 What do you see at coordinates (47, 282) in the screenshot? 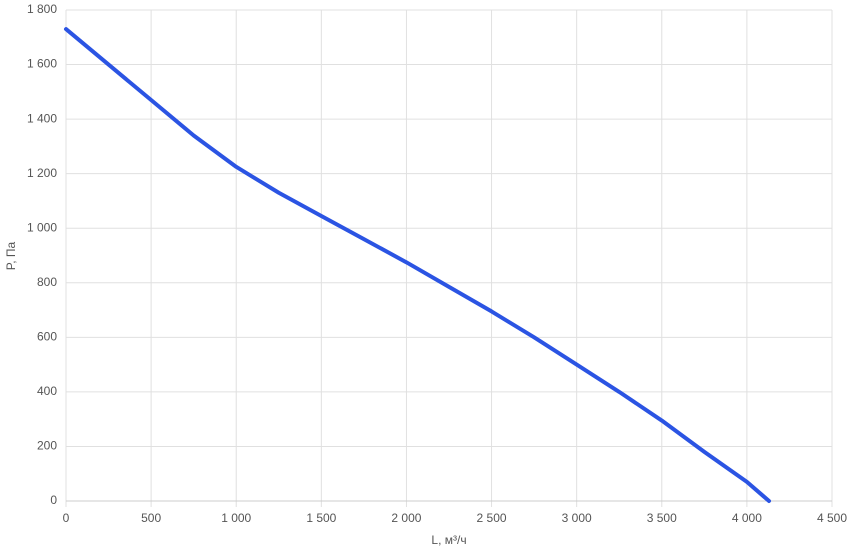
I see `y-tick-label: 800` at bounding box center [47, 282].